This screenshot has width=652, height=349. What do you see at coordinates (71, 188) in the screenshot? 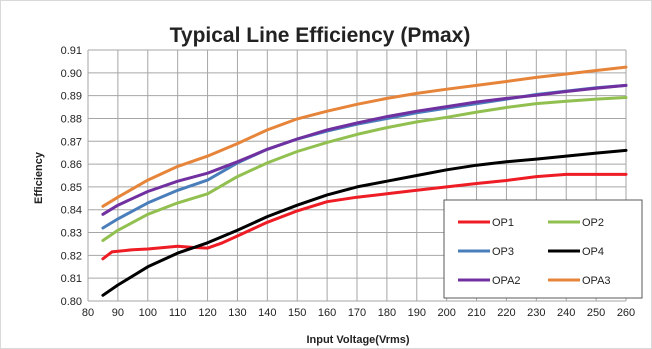
I see `y-tick-label: 0.85` at bounding box center [71, 188].